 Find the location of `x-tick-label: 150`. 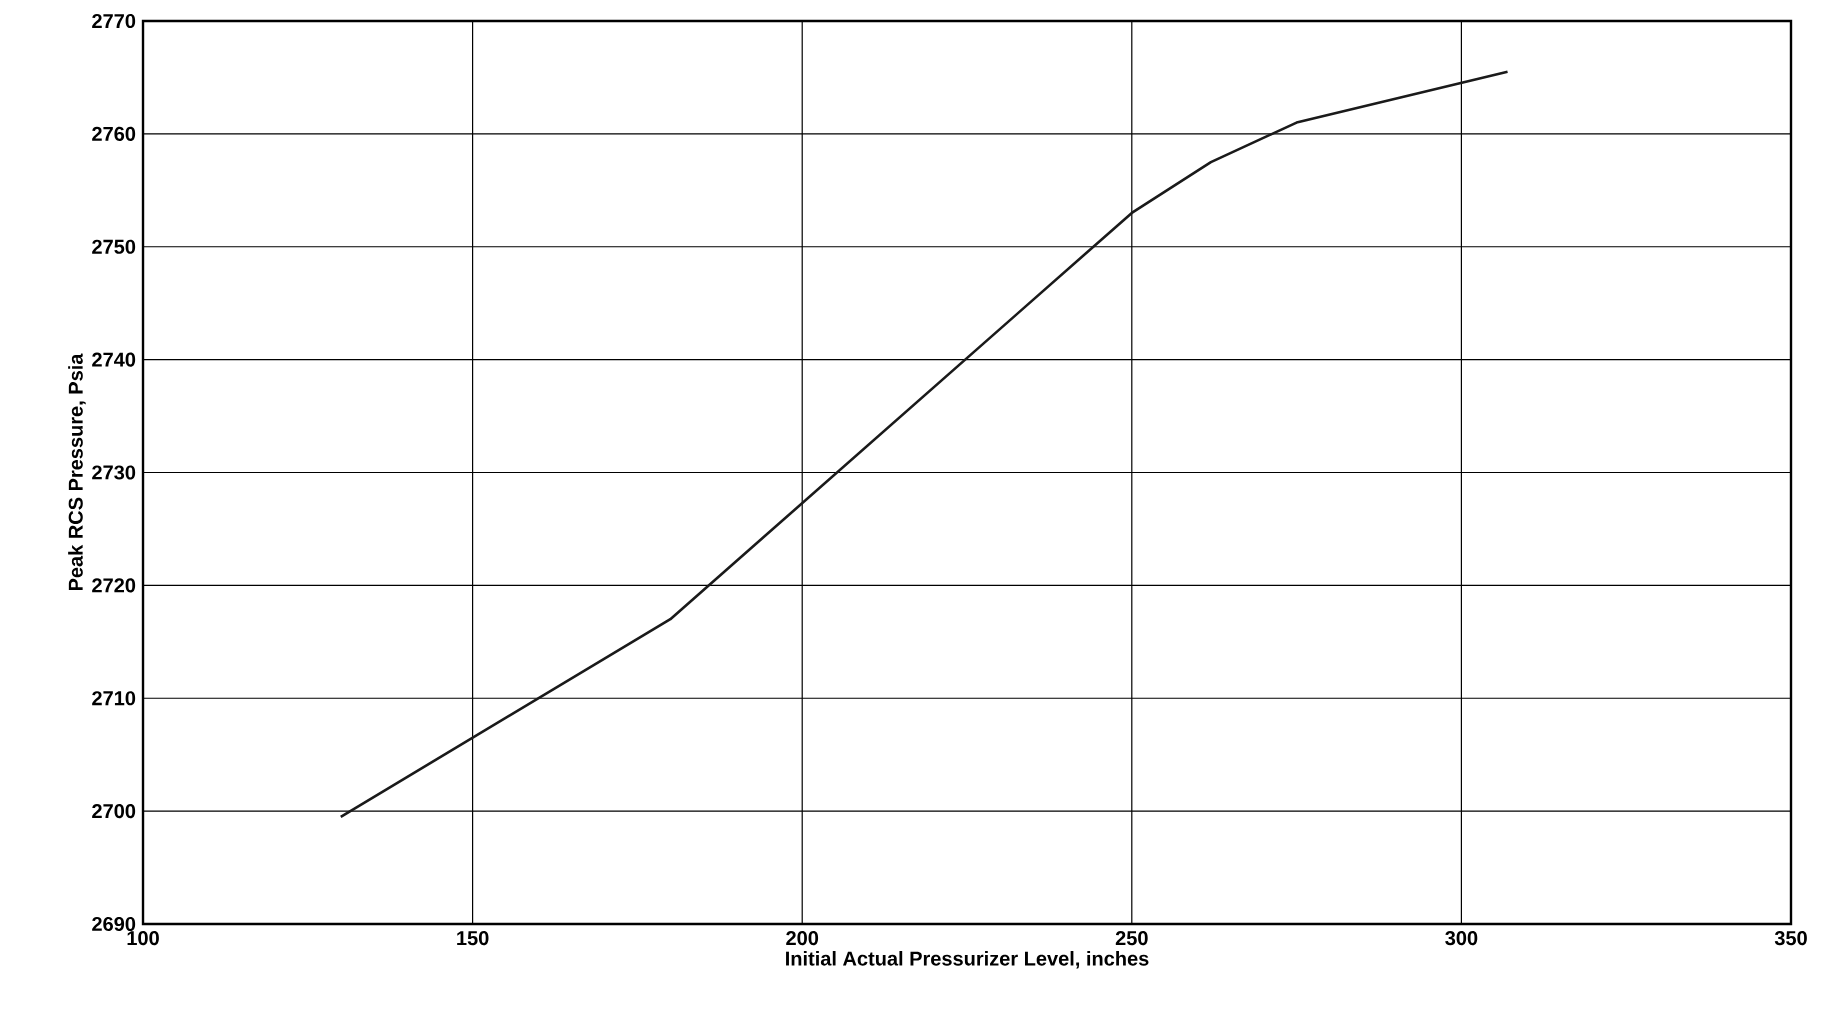

x-tick-label: 150 is located at coordinates (473, 938).